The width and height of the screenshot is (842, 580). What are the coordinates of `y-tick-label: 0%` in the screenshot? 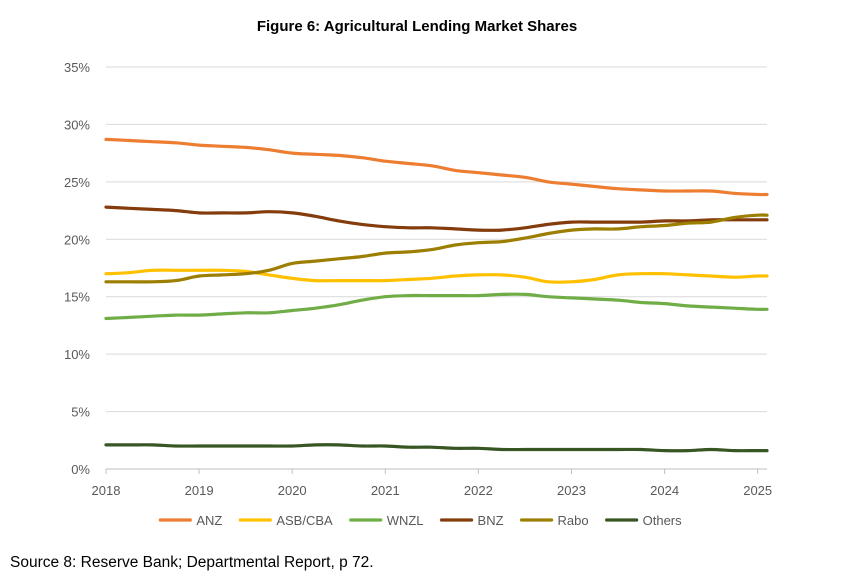 It's located at (80, 469).